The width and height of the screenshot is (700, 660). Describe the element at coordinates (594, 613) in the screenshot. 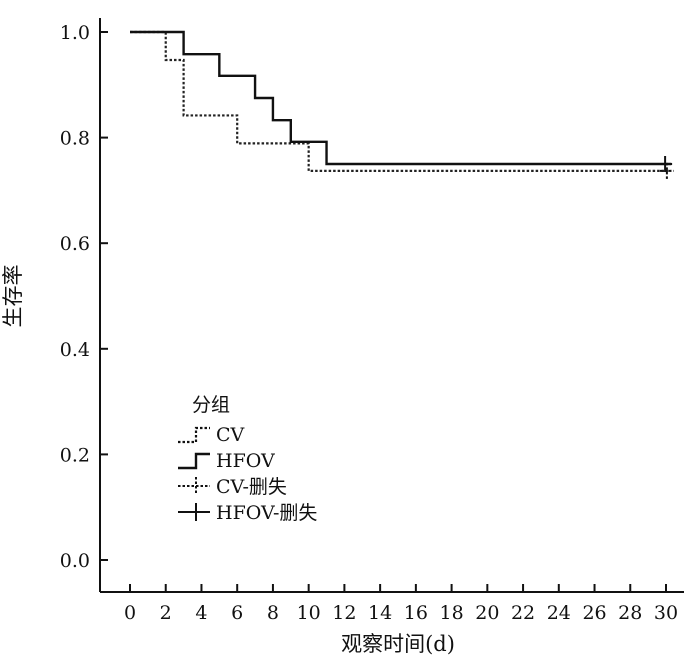

I see `x-tick-label: 26` at that location.